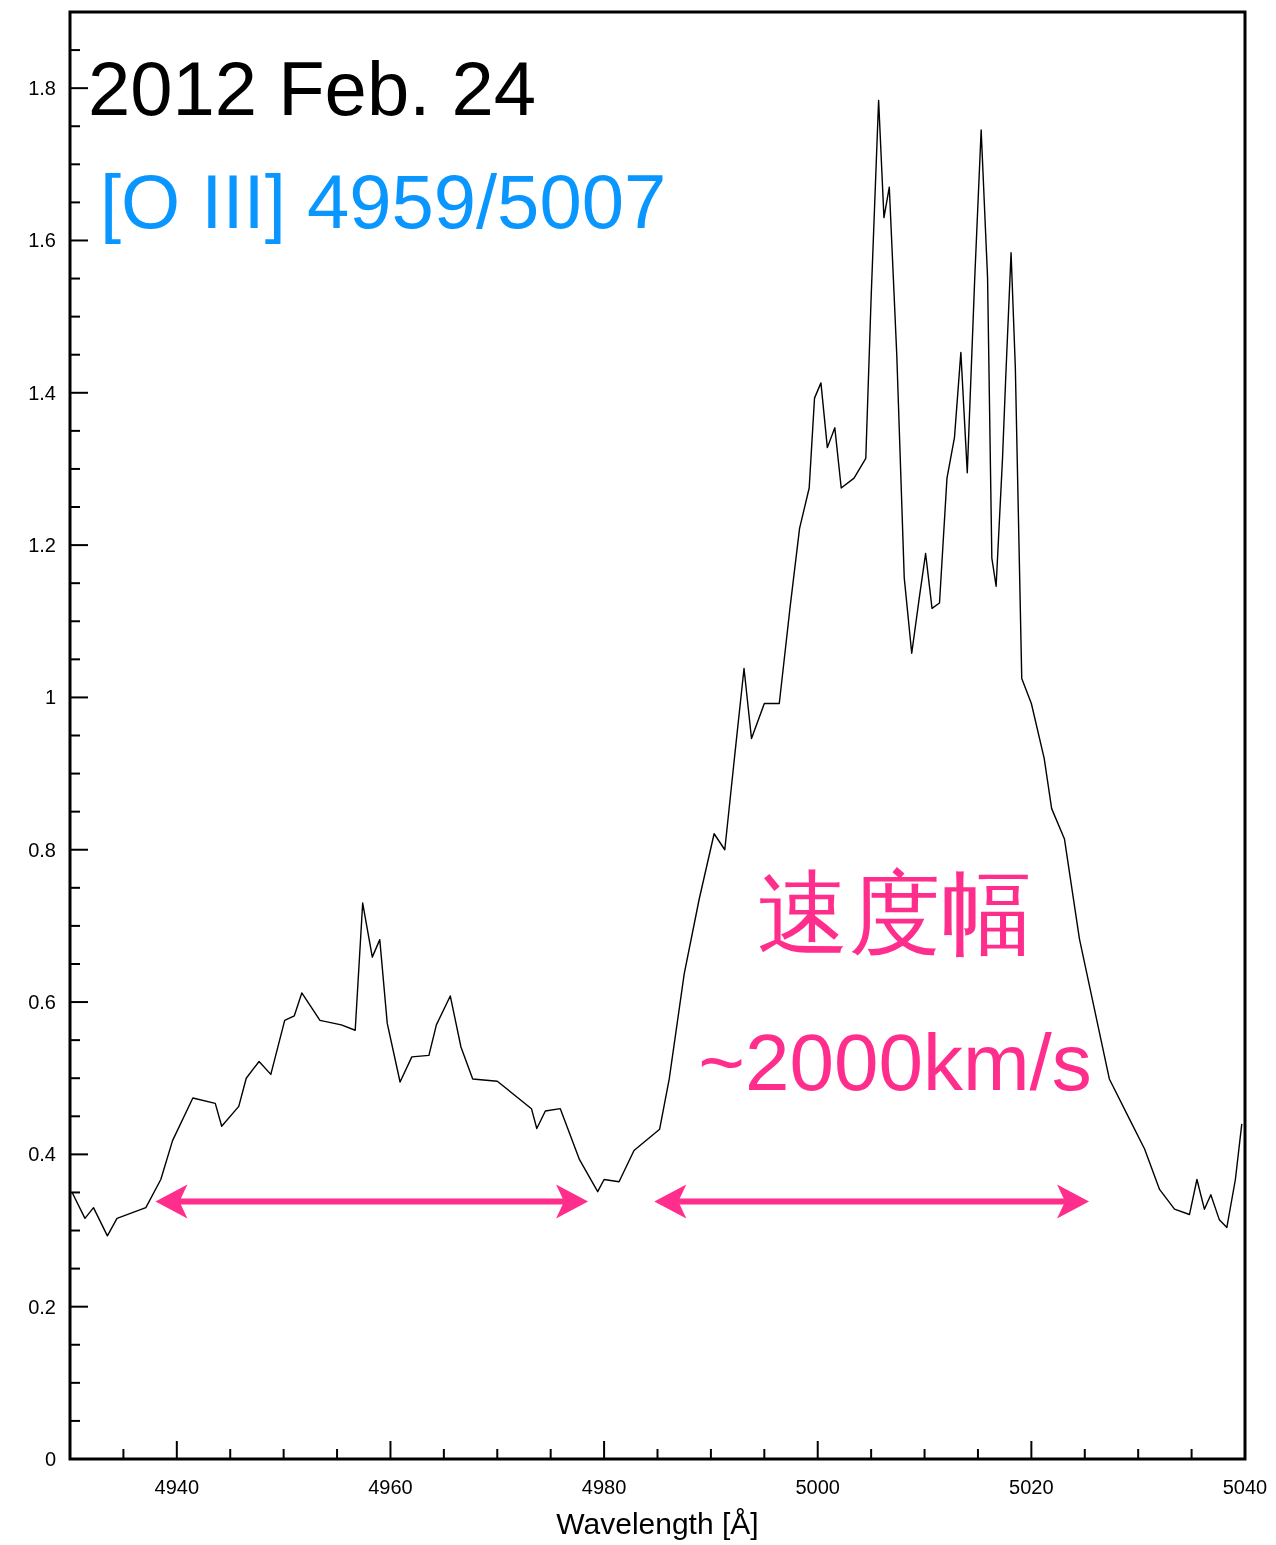  I want to click on y-tick-label: 1.6, so click(42, 240).